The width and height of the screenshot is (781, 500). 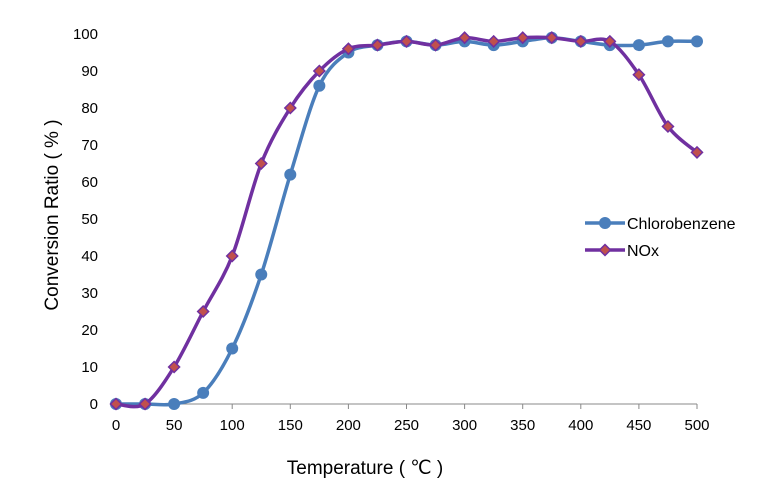 I want to click on x-tick-label: 150, so click(x=290, y=425).